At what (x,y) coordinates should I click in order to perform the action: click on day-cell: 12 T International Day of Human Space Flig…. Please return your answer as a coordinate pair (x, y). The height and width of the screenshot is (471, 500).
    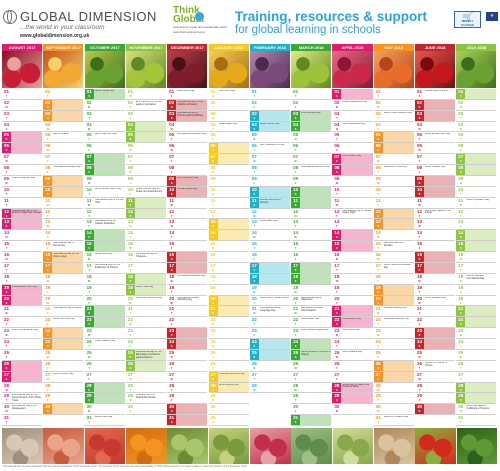
    Looking at the image, I should click on (352, 214).